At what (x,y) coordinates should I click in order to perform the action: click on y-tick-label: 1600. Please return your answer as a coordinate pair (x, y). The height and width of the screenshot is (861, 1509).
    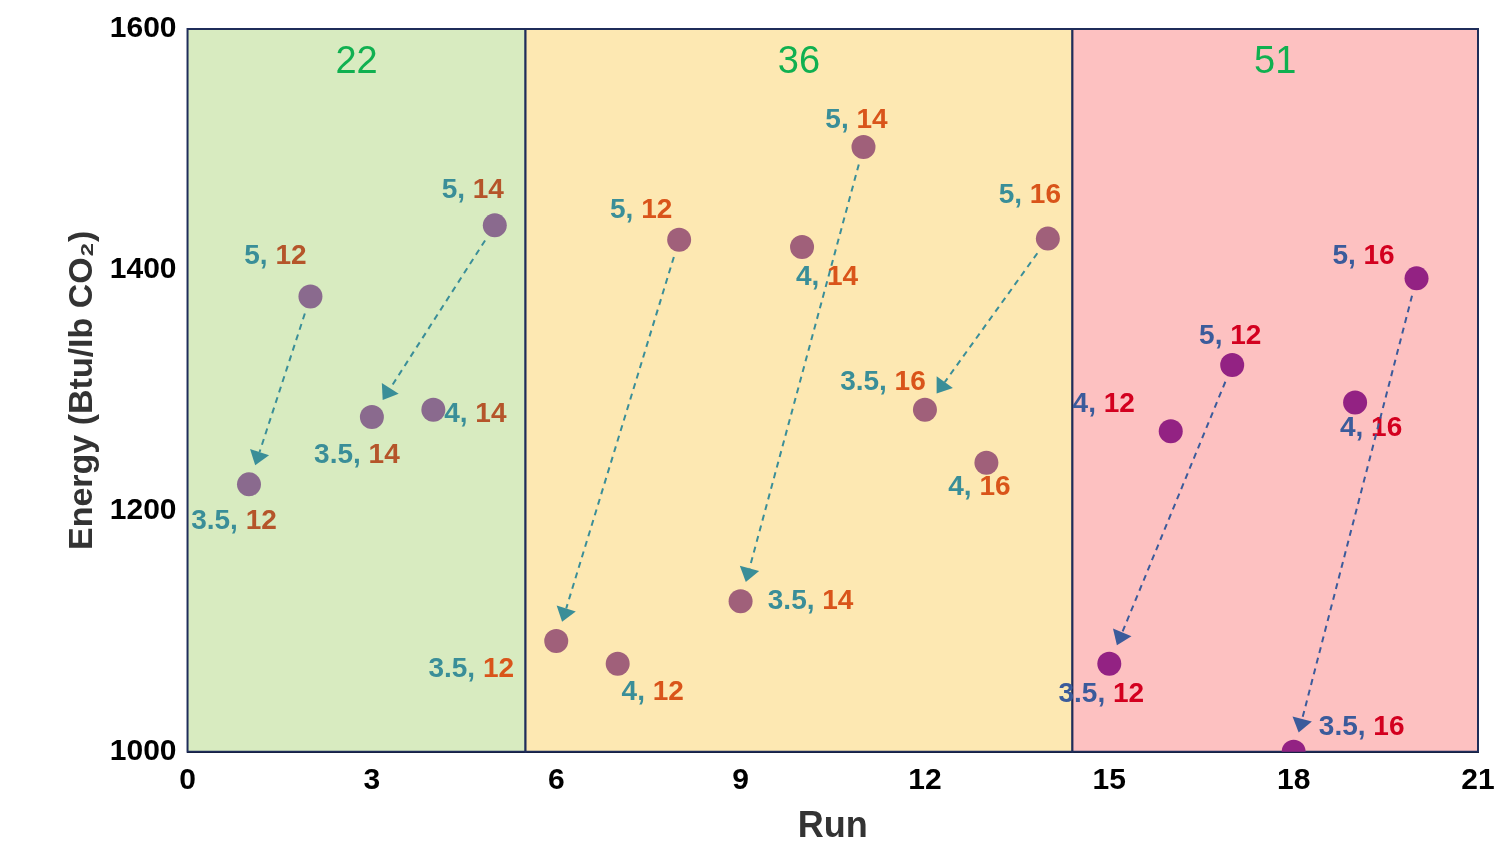
    Looking at the image, I should click on (143, 27).